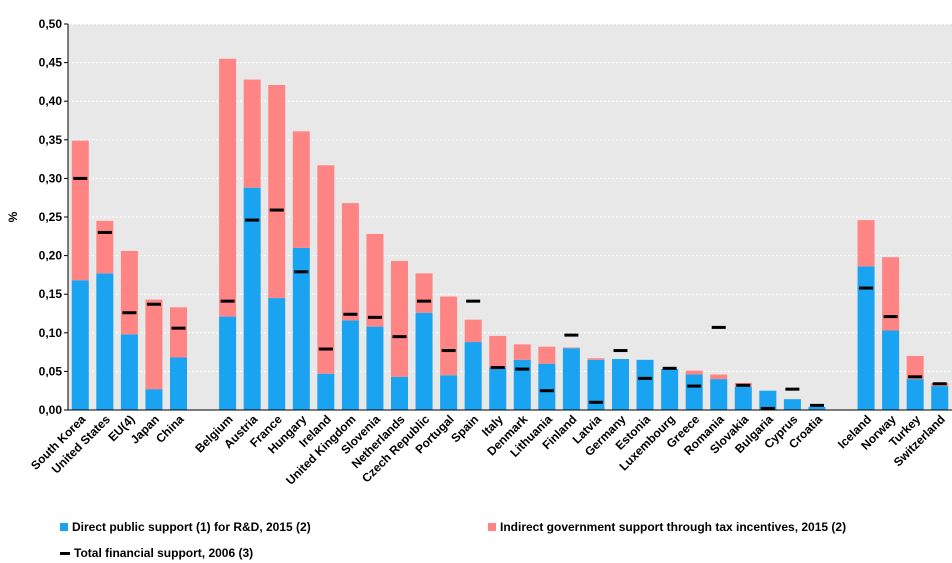 The height and width of the screenshot is (563, 952). Describe the element at coordinates (51, 294) in the screenshot. I see `y-tick-label: 0,15` at that location.